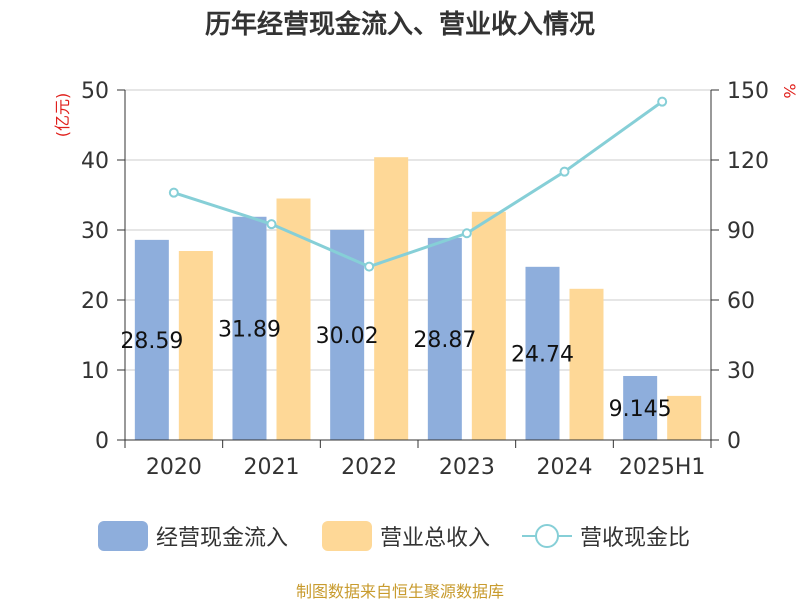  Describe the element at coordinates (95, 301) in the screenshot. I see `left-axis-tick-label: 20` at that location.